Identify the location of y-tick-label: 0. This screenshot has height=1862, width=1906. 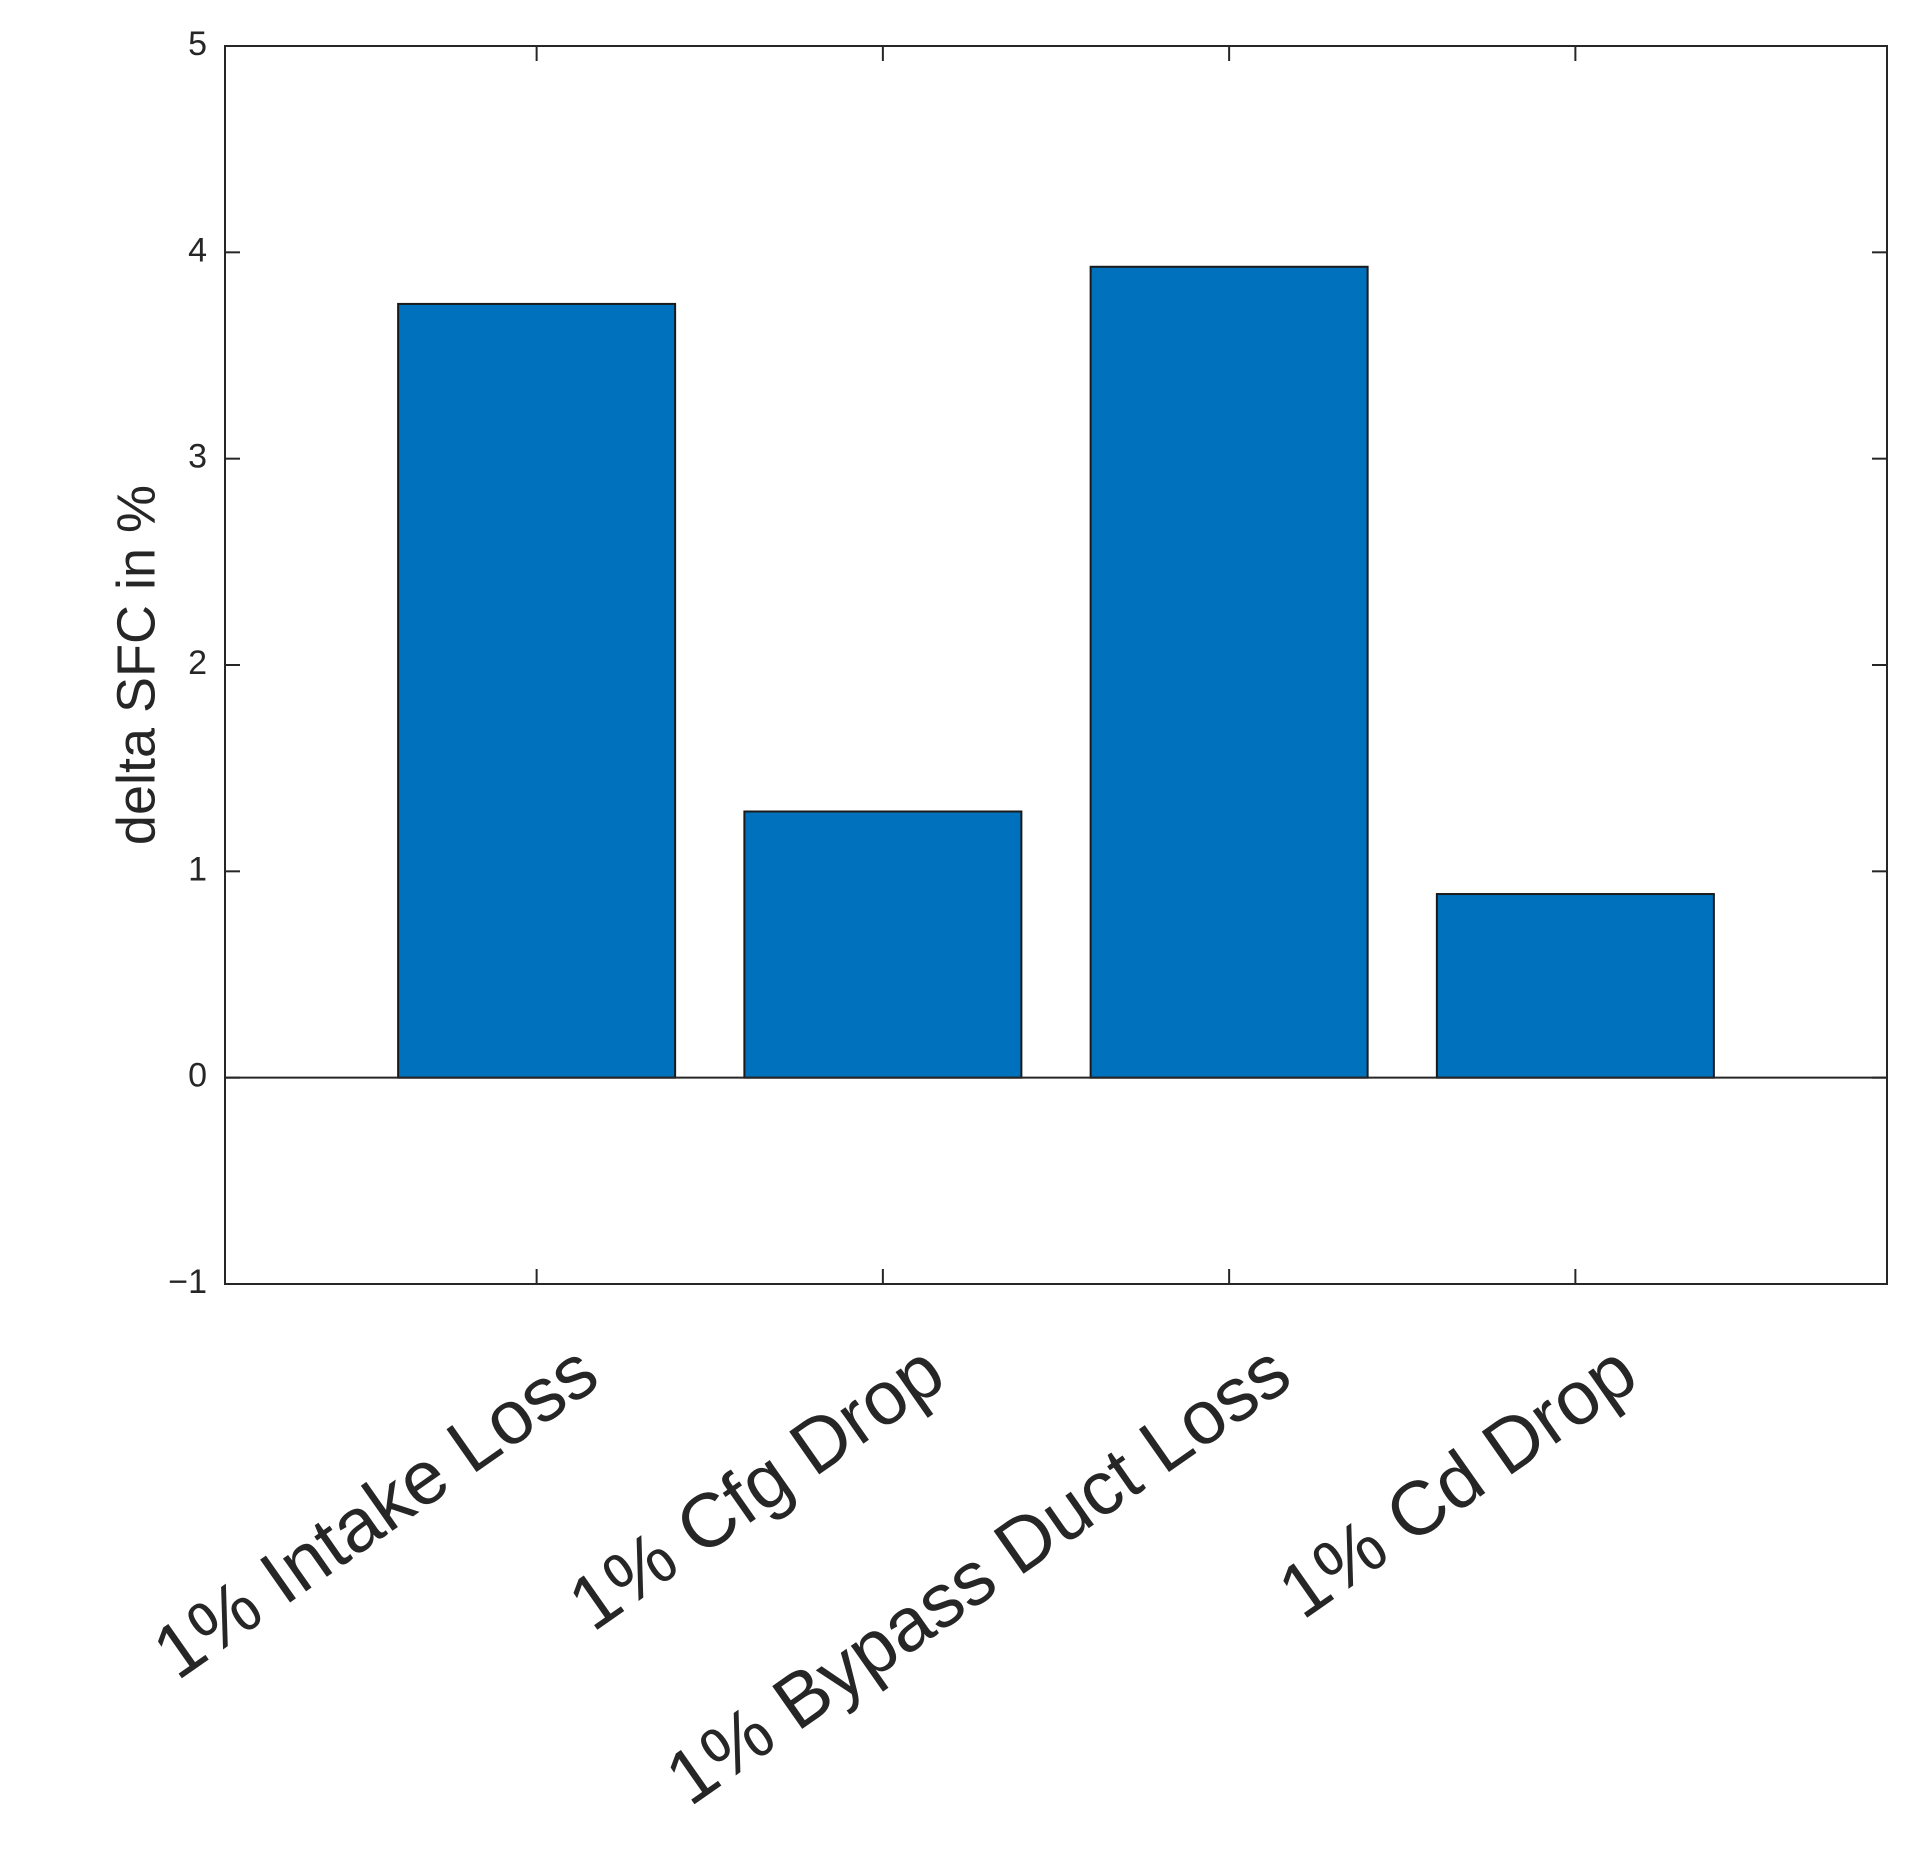
(197, 1076).